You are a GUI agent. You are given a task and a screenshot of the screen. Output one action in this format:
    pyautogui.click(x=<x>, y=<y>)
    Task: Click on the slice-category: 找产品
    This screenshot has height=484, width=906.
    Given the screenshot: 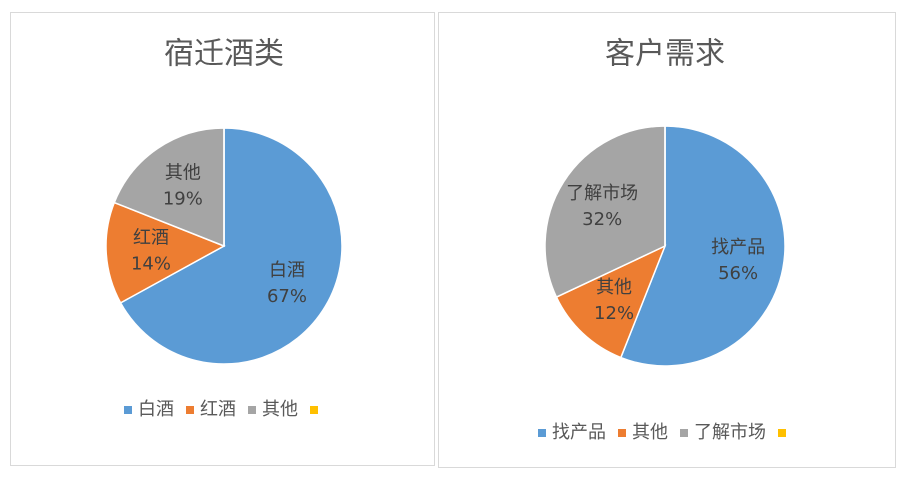 What is the action you would take?
    pyautogui.click(x=738, y=247)
    